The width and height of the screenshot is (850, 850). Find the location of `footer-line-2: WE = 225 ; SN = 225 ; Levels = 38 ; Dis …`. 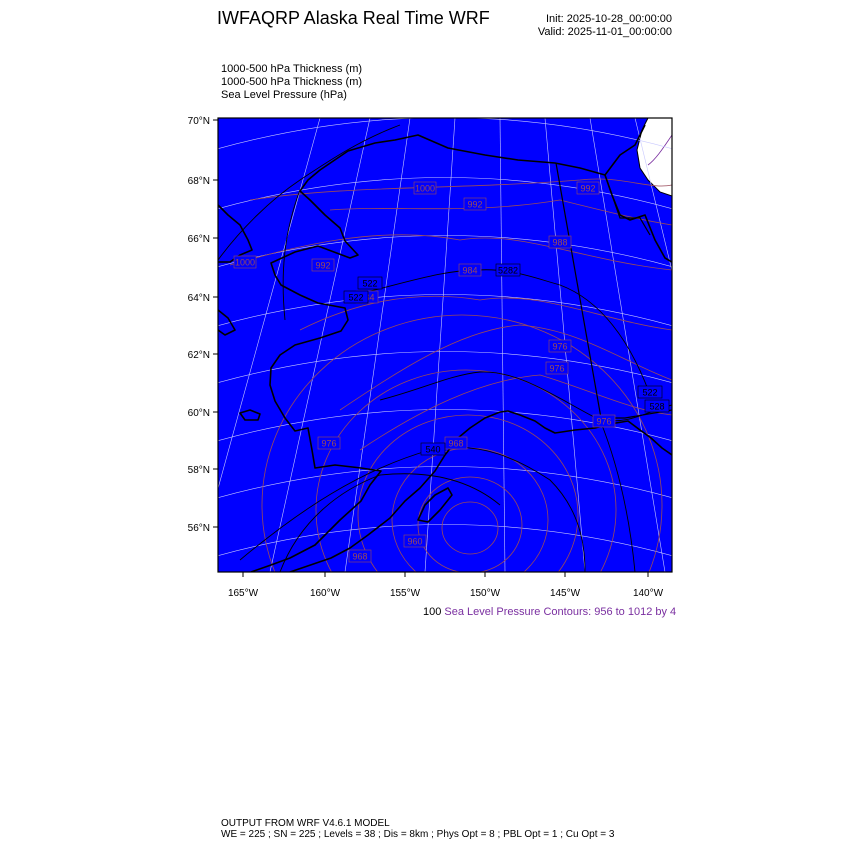

footer-line-2: WE = 225 ; SN = 225 ; Levels = 38 ; Dis … is located at coordinates (418, 834).